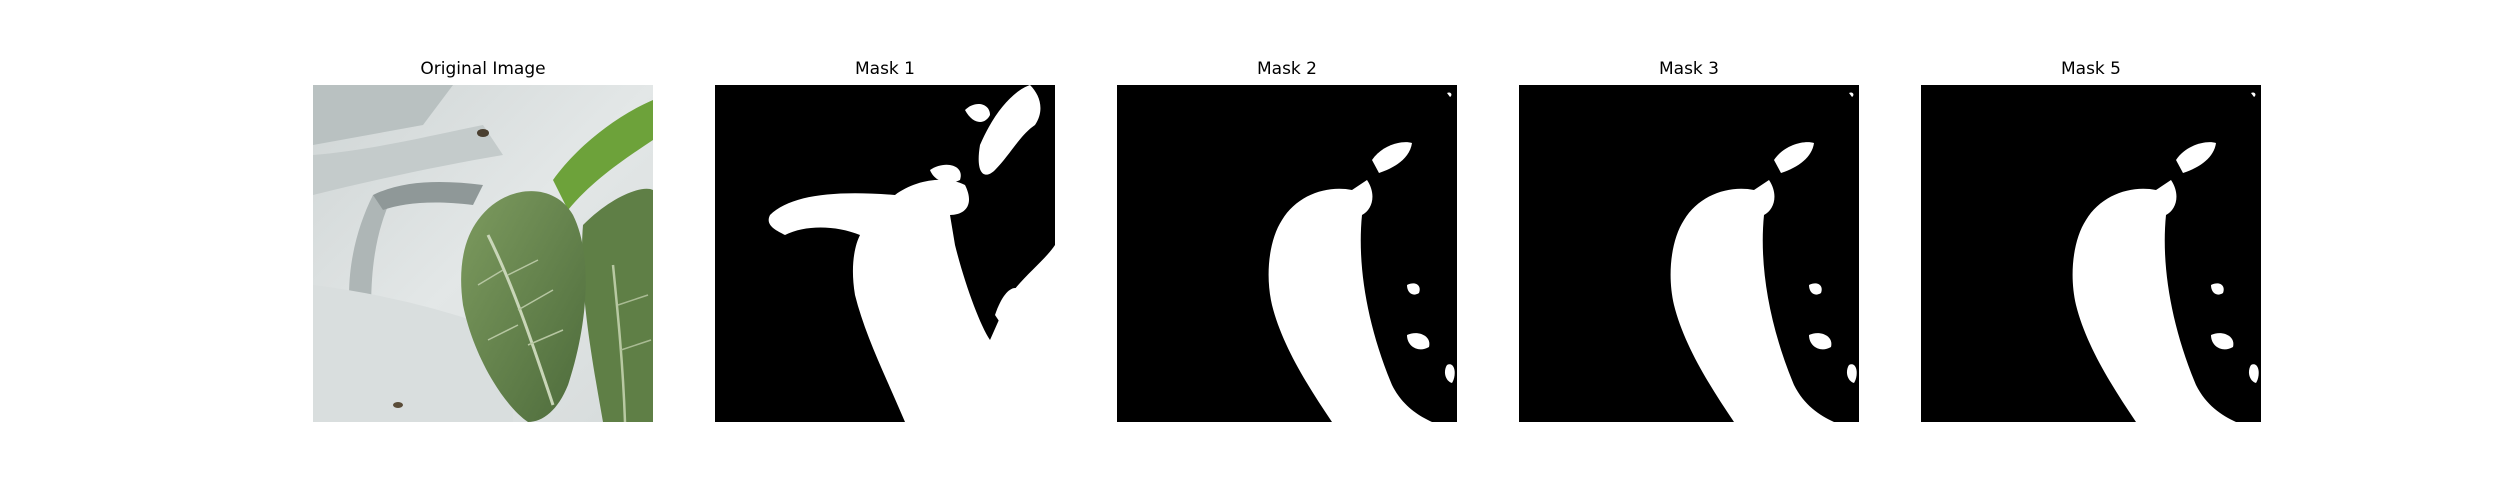  What do you see at coordinates (413, 353) in the screenshot?
I see `sheet-lower` at bounding box center [413, 353].